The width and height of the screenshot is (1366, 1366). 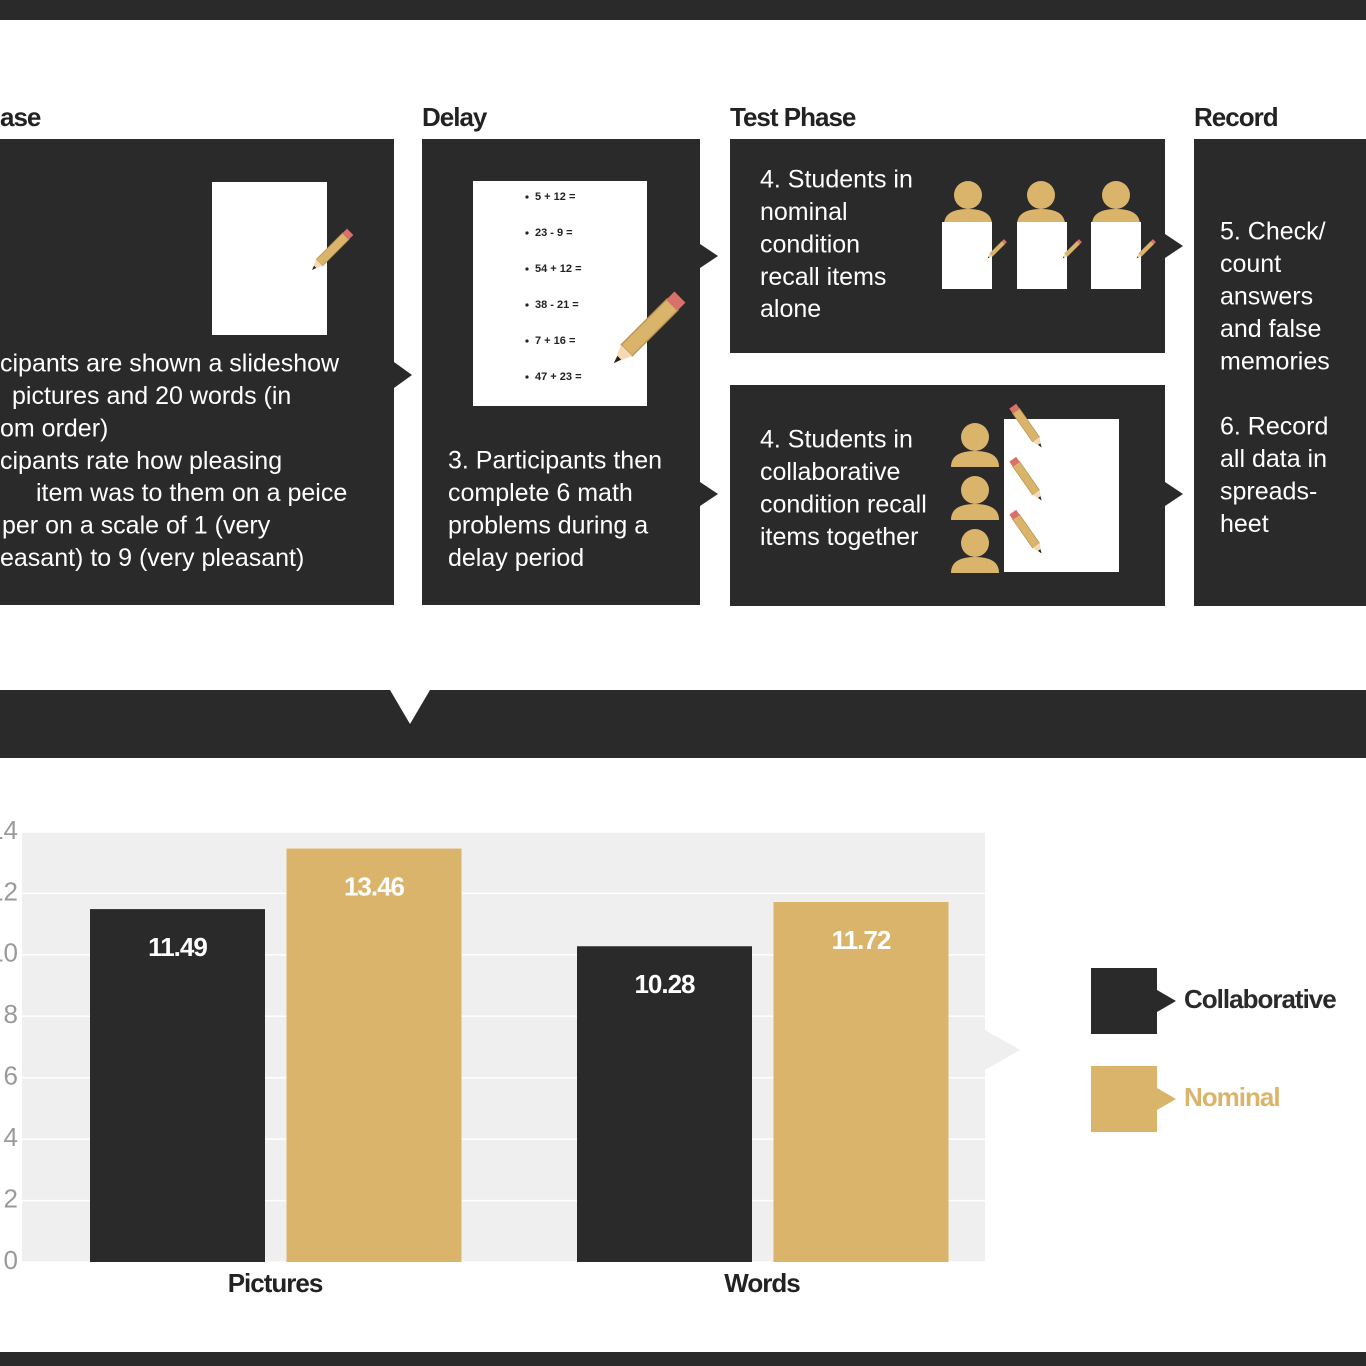 What do you see at coordinates (804, 212) in the screenshot?
I see `body-text: nominal` at bounding box center [804, 212].